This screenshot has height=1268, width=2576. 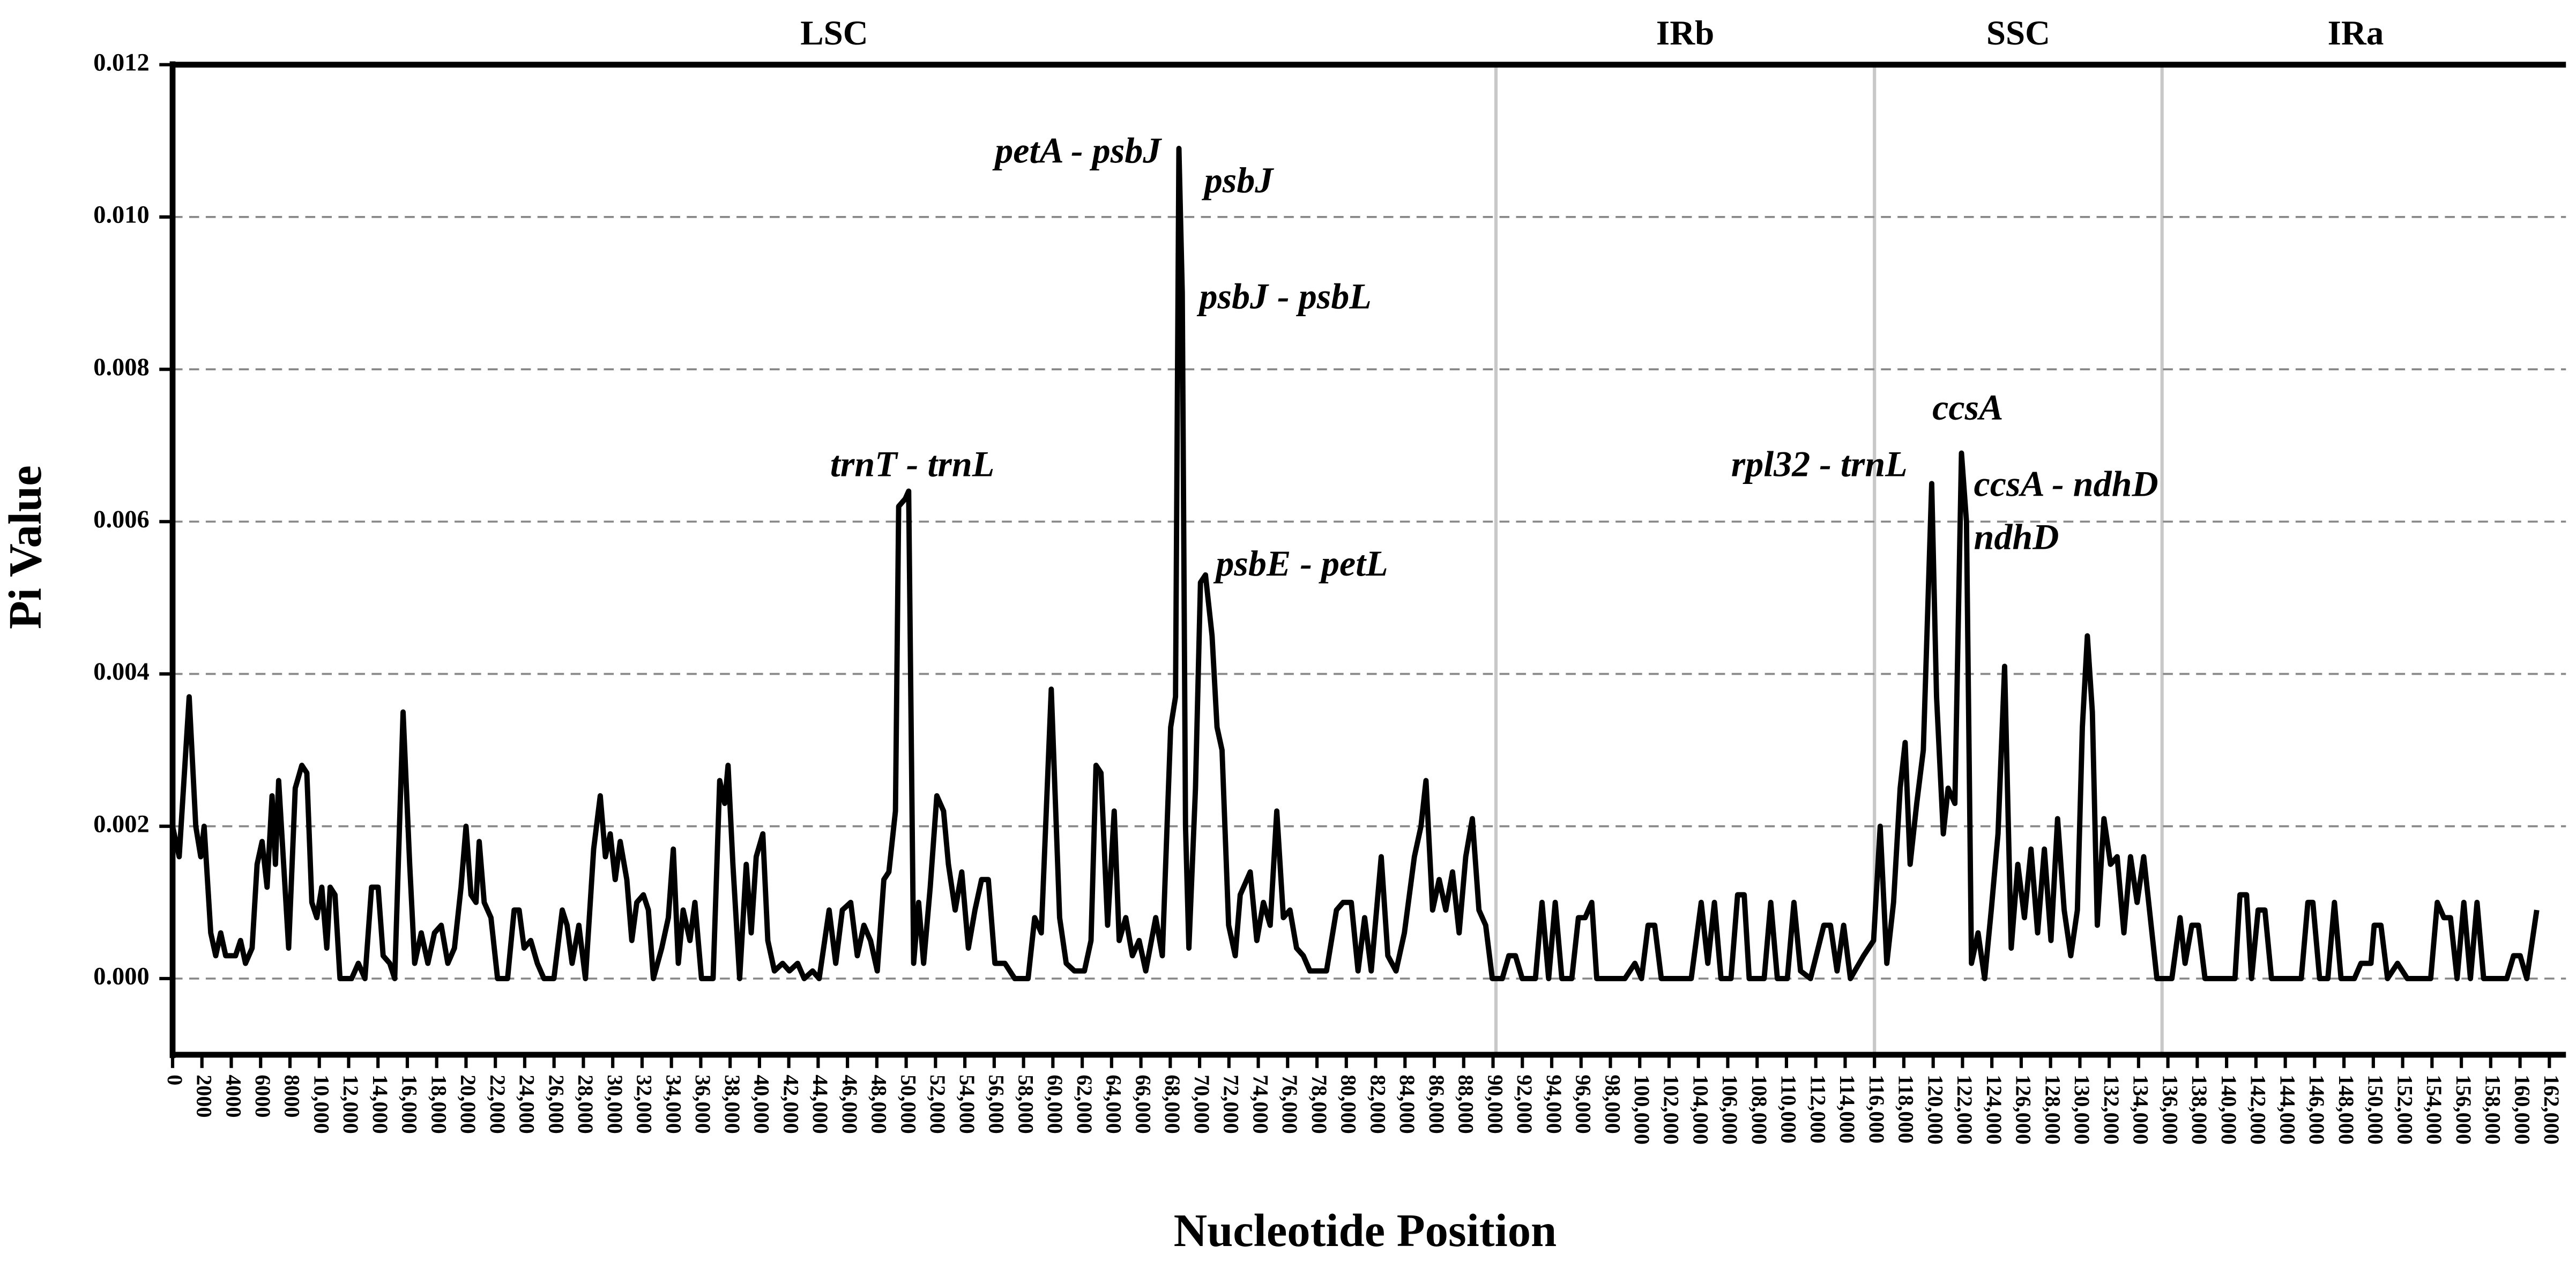 I want to click on x-tick-label: 62,000, so click(x=1085, y=1104).